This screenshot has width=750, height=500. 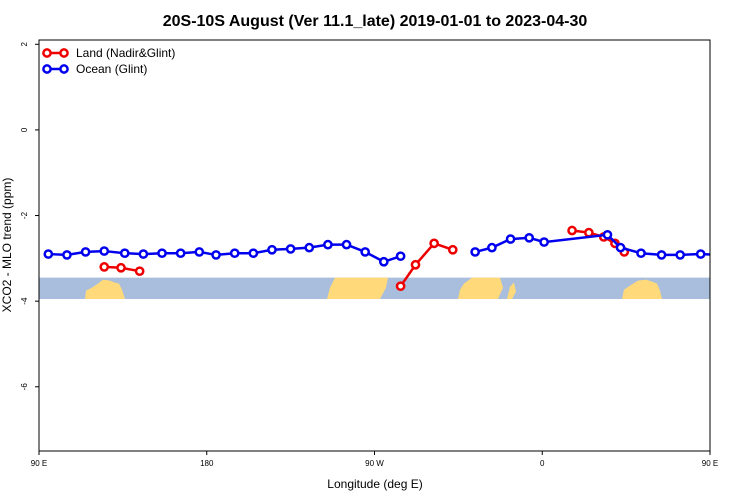 I want to click on series-layer, so click(x=392, y=258).